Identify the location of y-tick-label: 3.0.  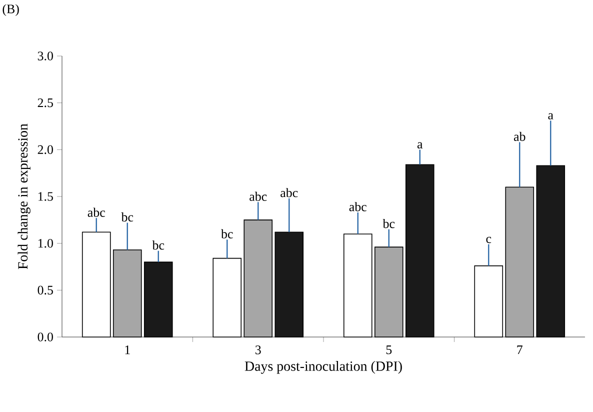
(45, 56).